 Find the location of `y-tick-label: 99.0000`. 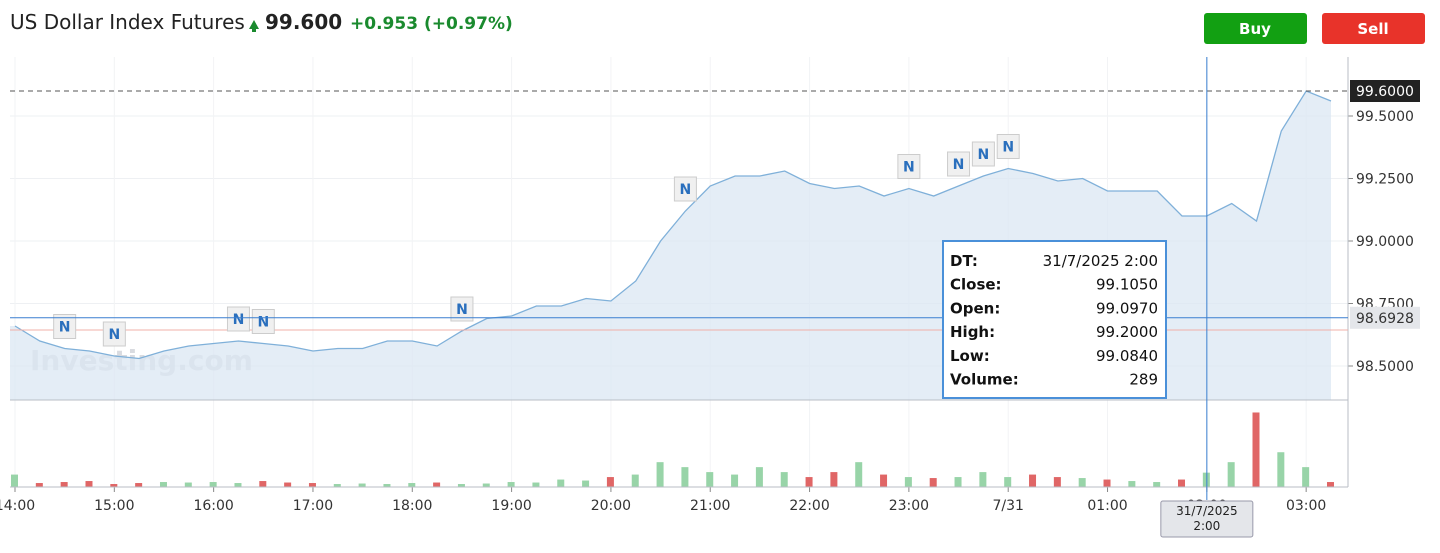

y-tick-label: 99.0000 is located at coordinates (1385, 242).